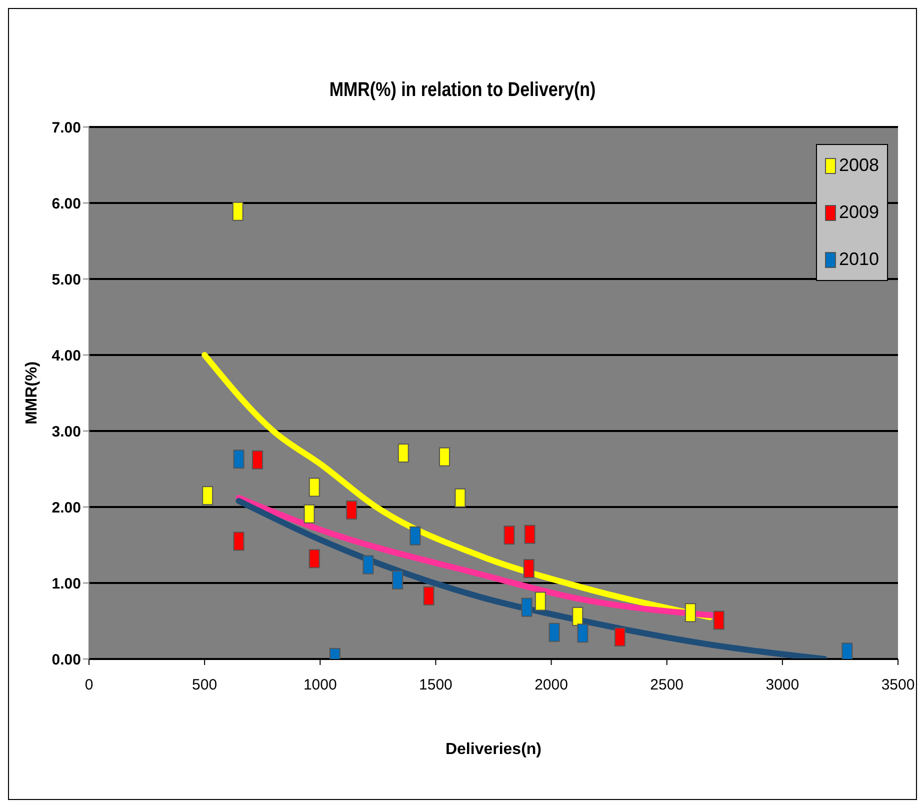 The width and height of the screenshot is (923, 808). I want to click on legend-label: 2009, so click(858, 212).